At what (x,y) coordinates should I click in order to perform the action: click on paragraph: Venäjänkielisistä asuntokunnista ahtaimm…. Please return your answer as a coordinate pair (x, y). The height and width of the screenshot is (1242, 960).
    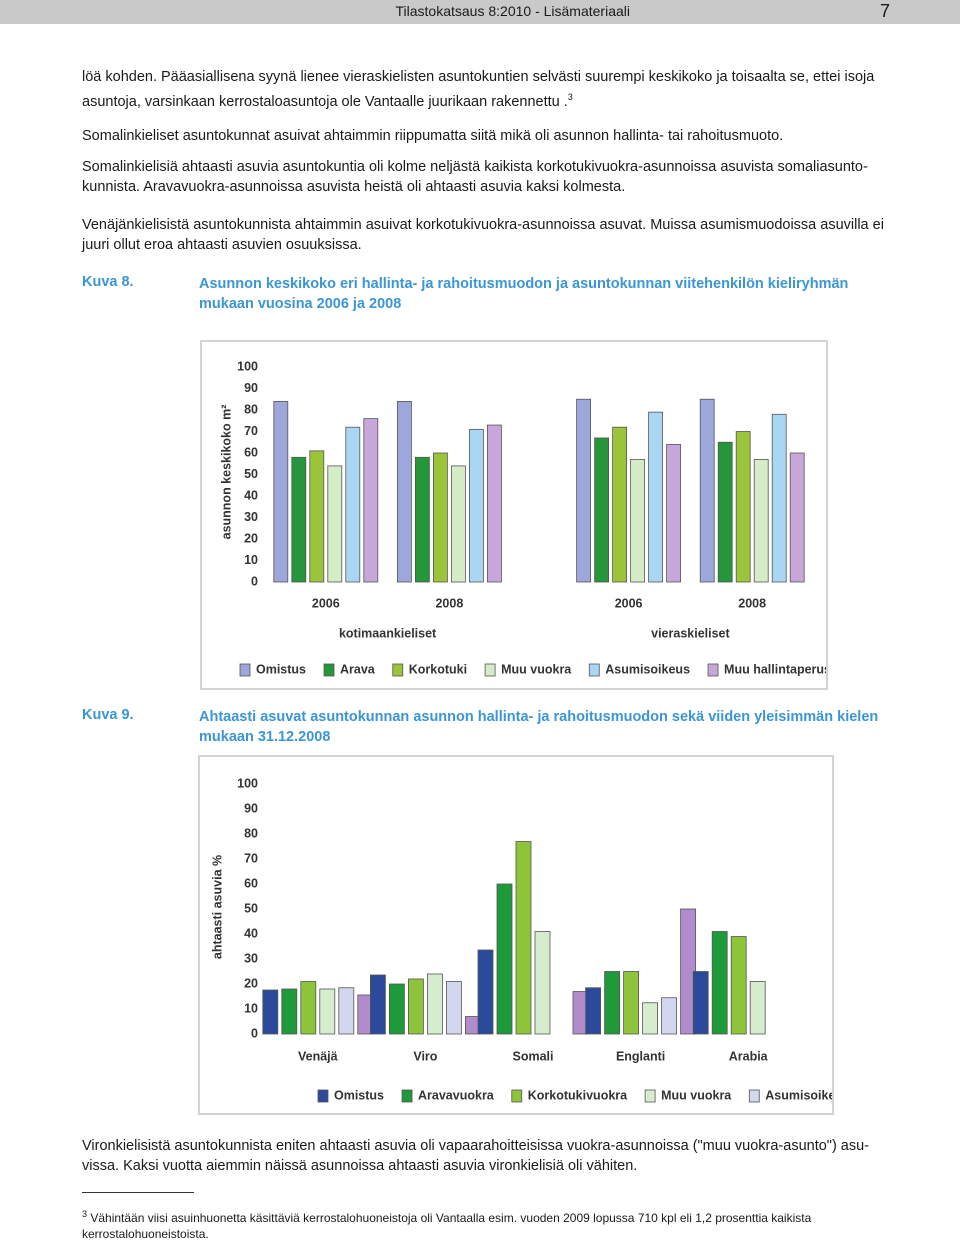
    Looking at the image, I should click on (483, 235).